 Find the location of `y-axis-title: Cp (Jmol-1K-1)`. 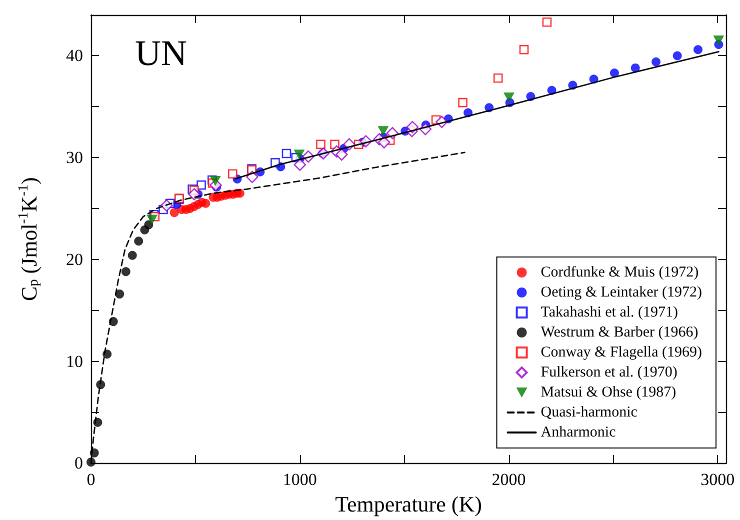

y-axis-title: Cp (Jmol-1K-1) is located at coordinates (29, 239).